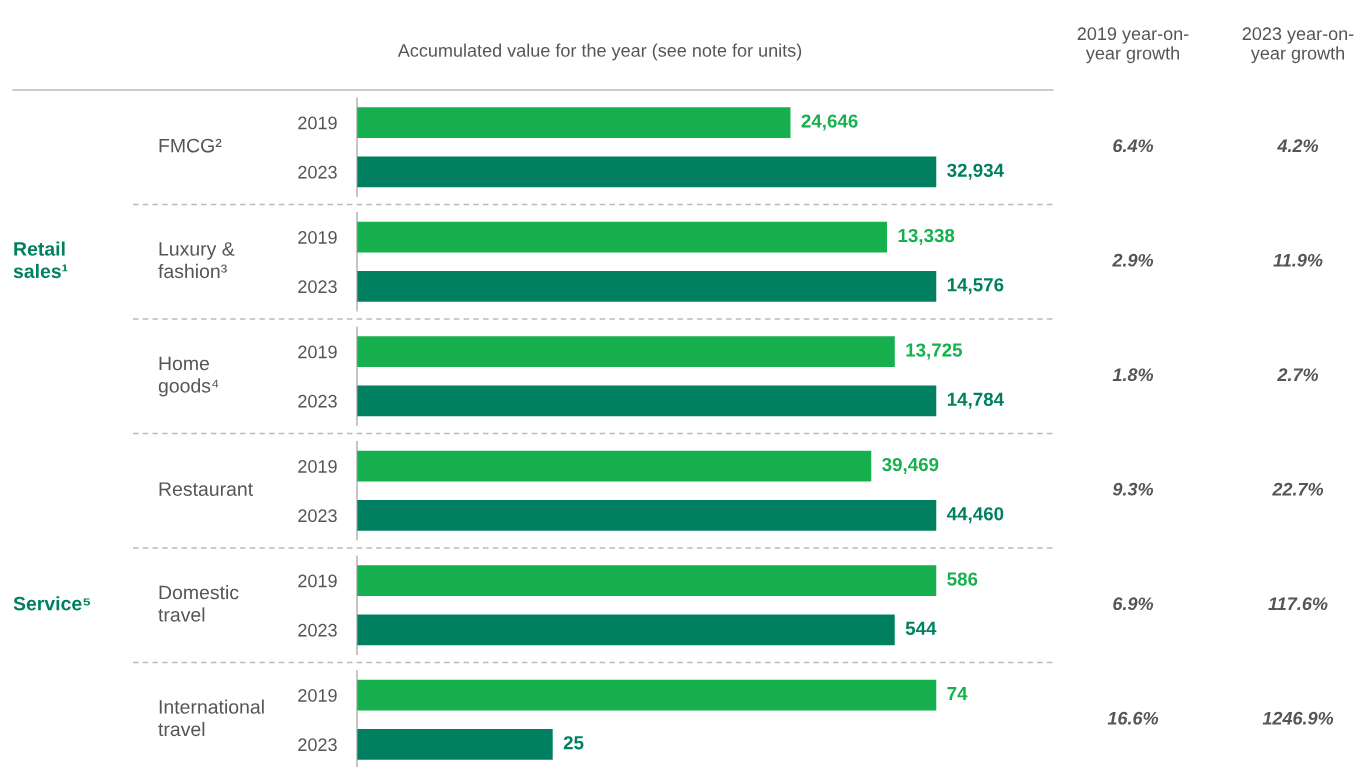  Describe the element at coordinates (926, 236) in the screenshot. I see `data-label: 13,338` at that location.